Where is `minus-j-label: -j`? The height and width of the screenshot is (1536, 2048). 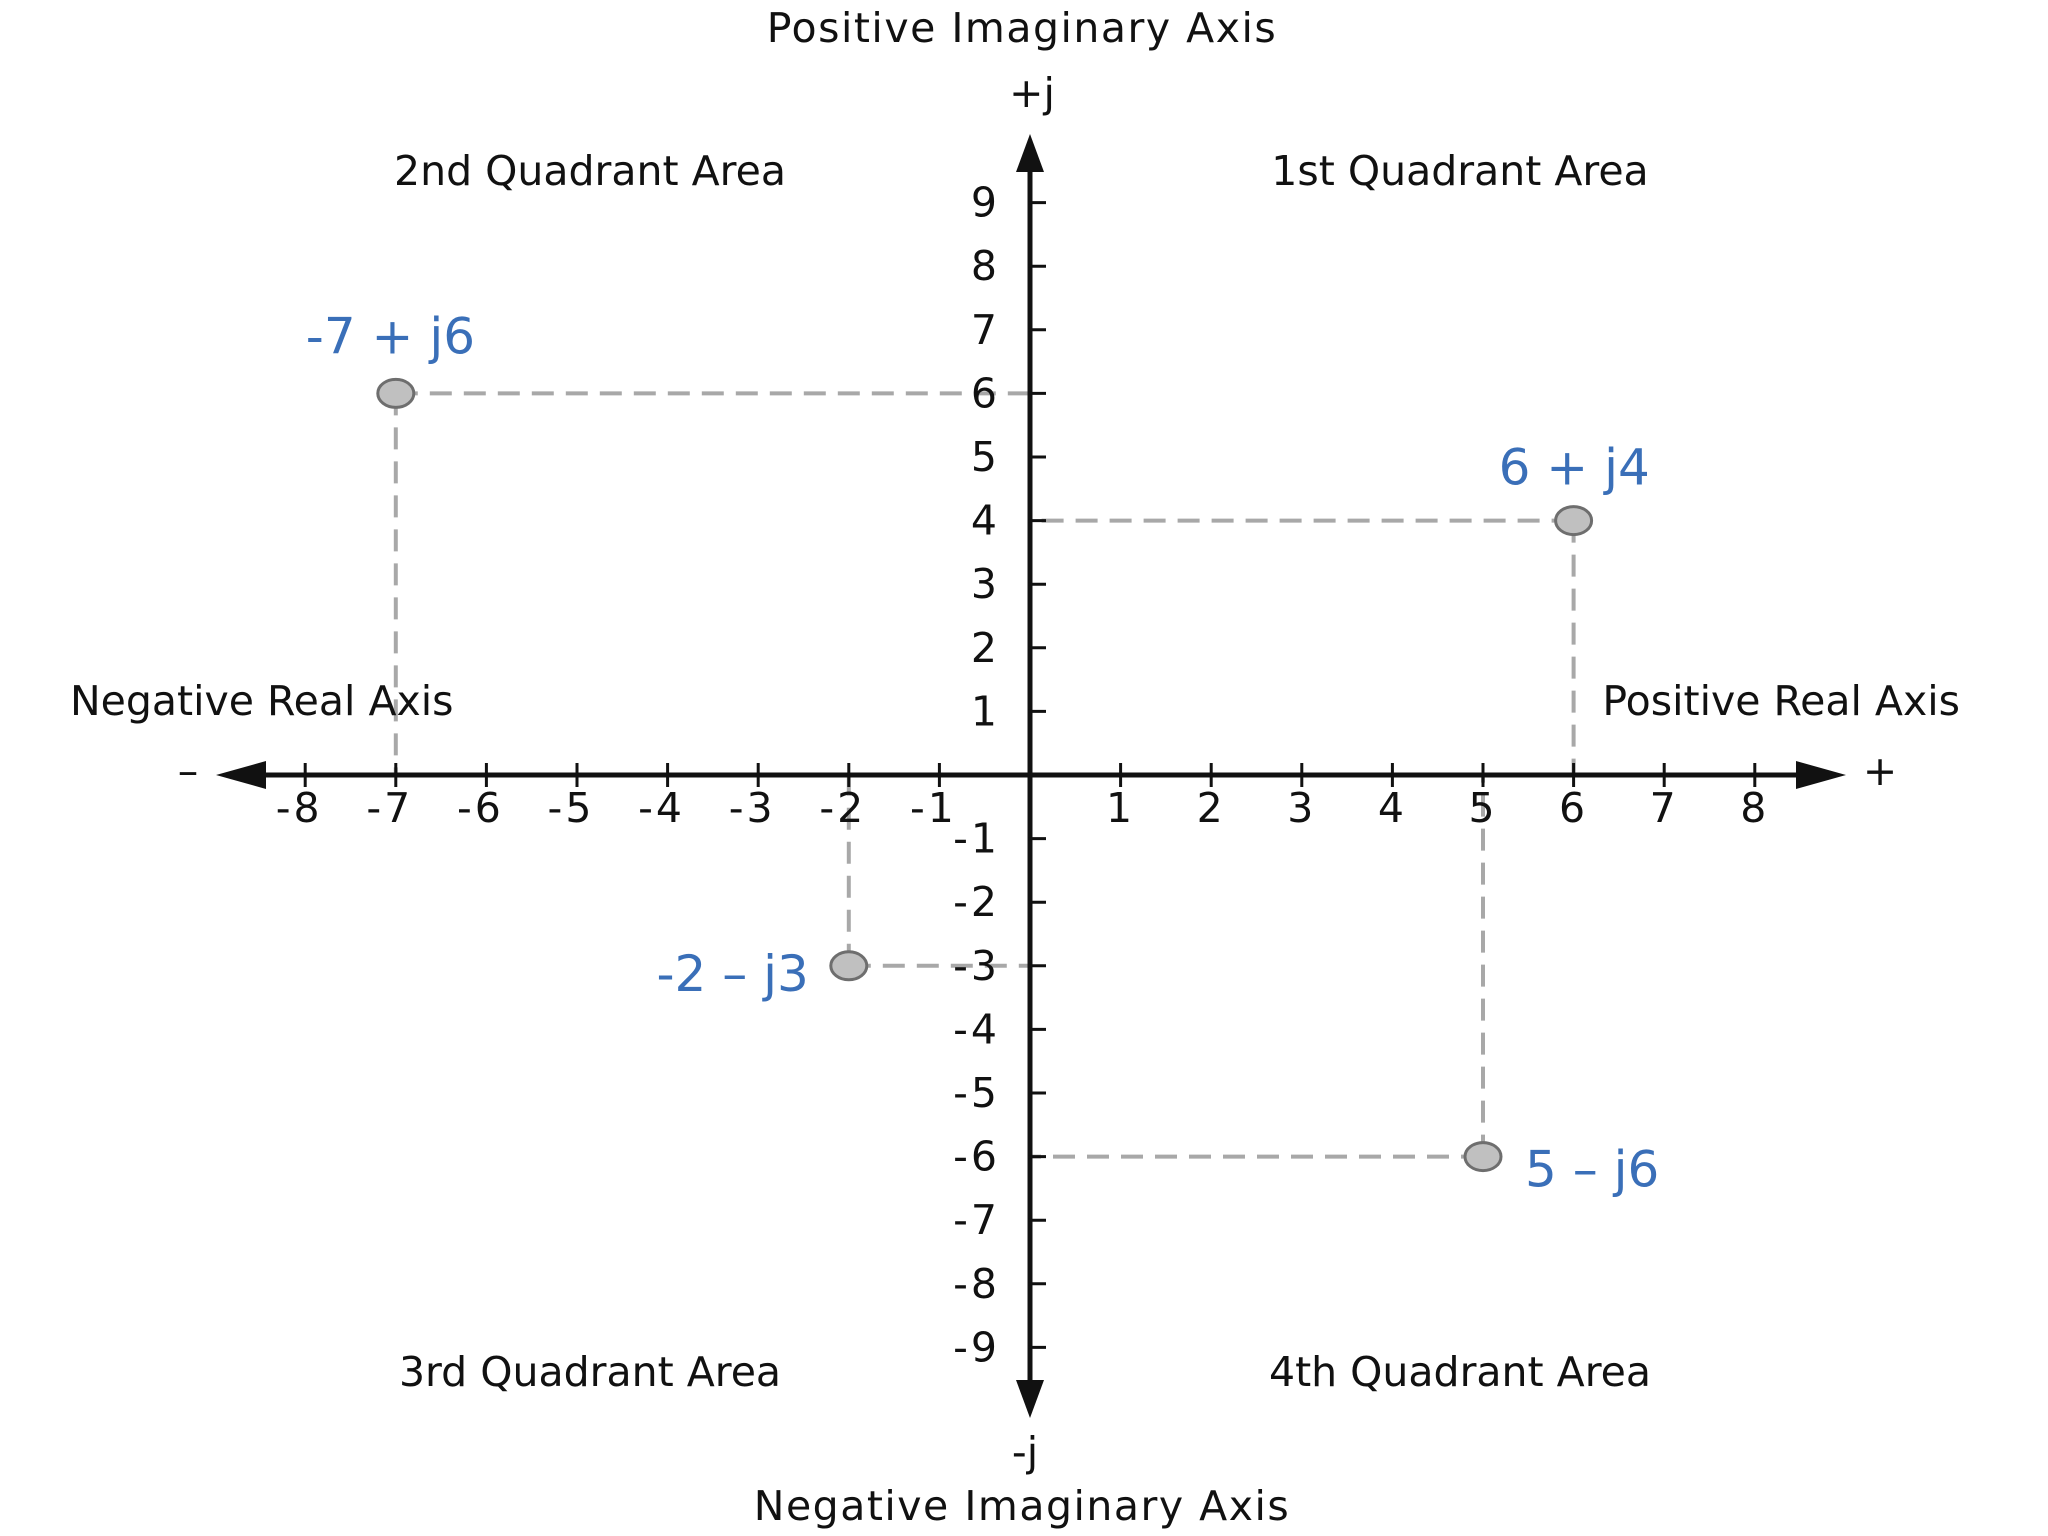
minus-j-label: -j is located at coordinates (1025, 1452).